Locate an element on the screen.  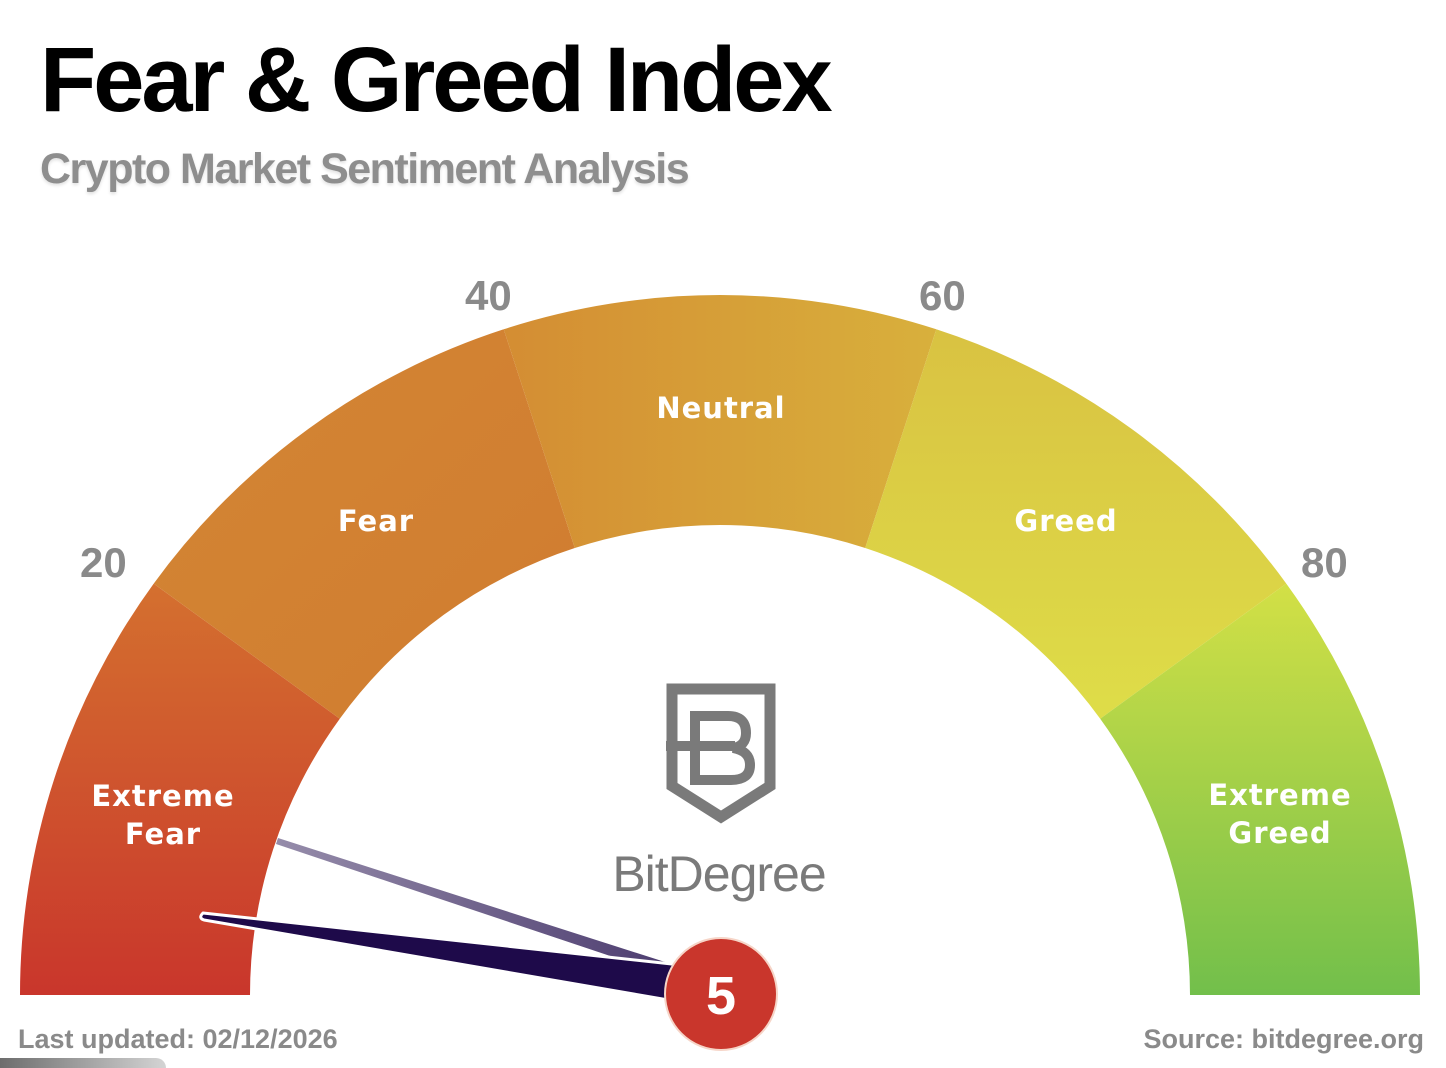
bitdegree-logo: BitDegree is located at coordinates (719, 792).